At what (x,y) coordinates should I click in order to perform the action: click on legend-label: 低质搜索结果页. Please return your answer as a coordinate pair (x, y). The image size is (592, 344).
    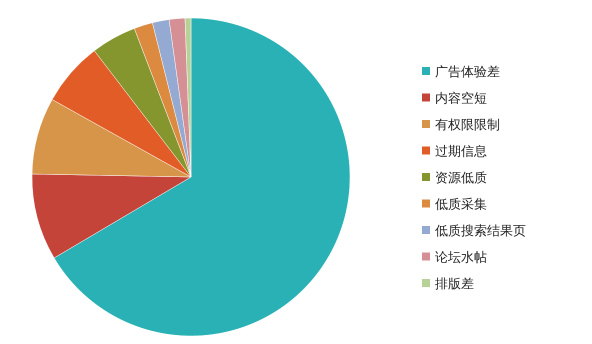
    Looking at the image, I should click on (480, 231).